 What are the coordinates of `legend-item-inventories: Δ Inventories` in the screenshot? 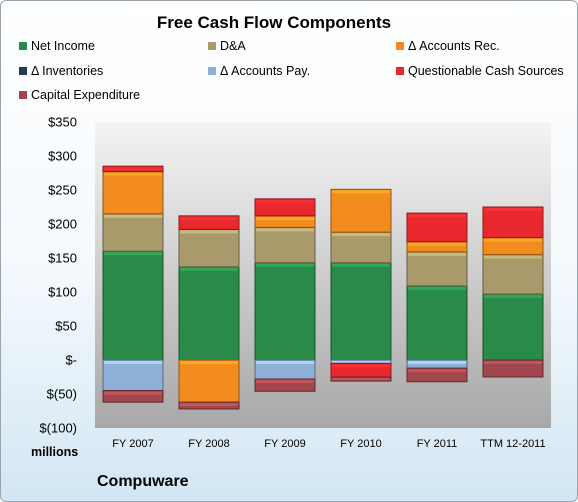 It's located at (61, 71).